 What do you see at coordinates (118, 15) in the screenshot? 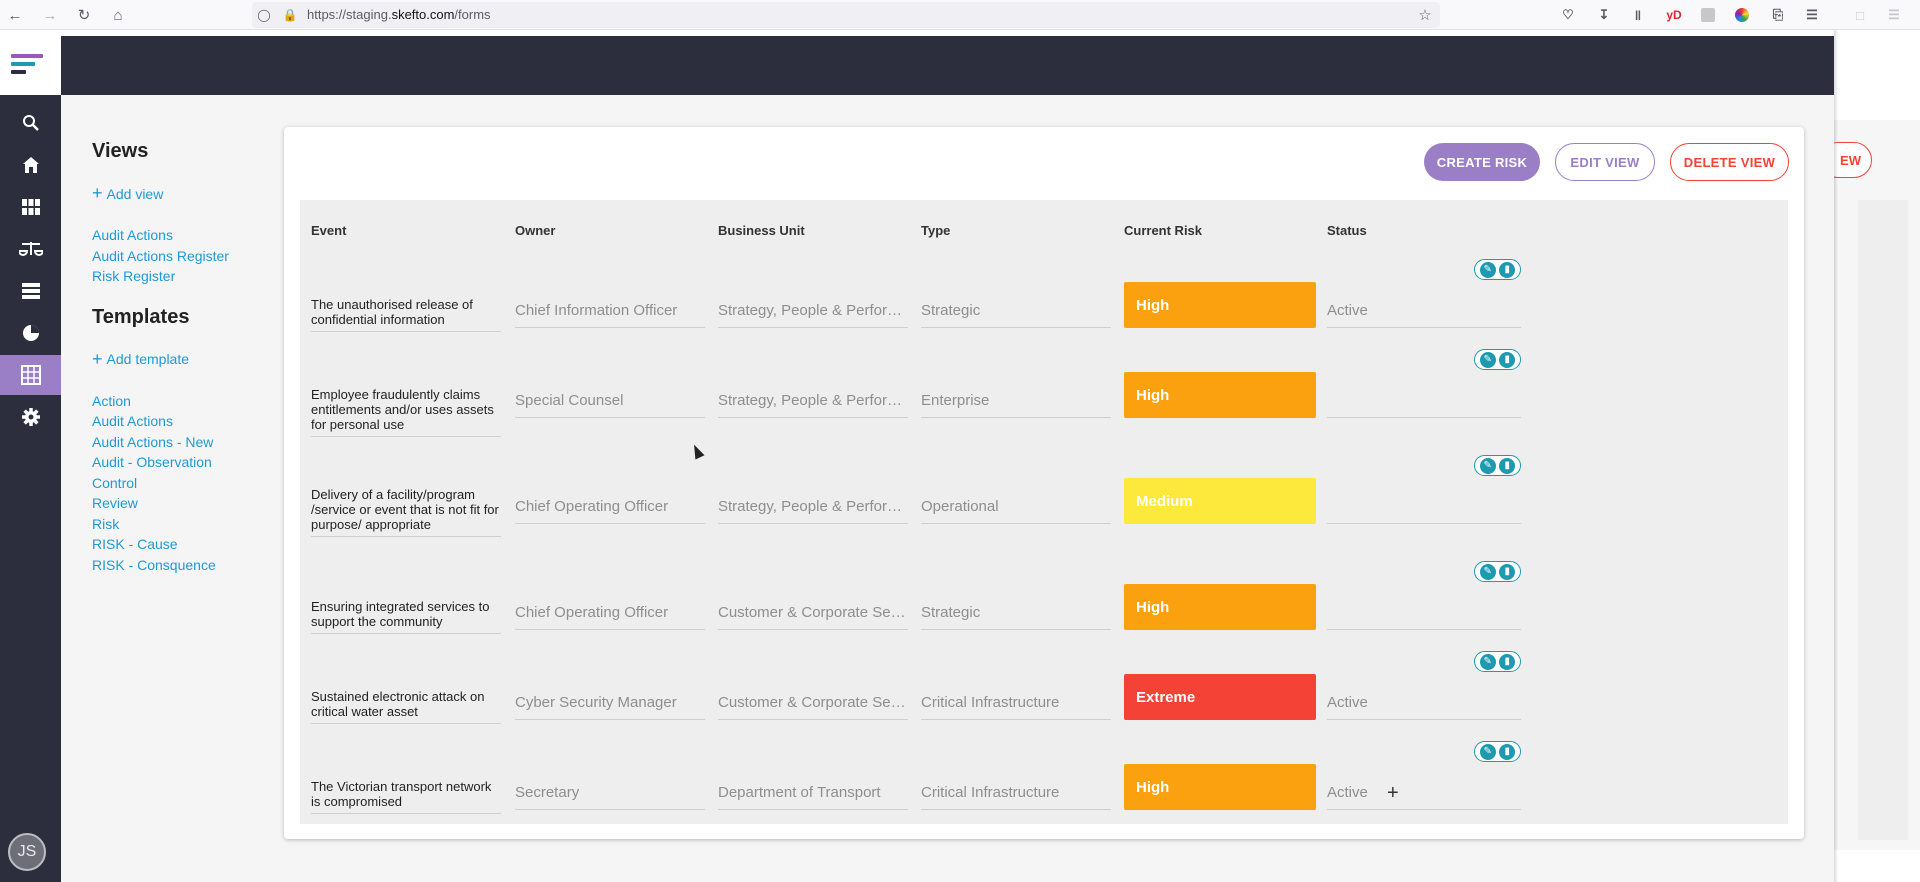
I see `home-icon: ⌂` at bounding box center [118, 15].